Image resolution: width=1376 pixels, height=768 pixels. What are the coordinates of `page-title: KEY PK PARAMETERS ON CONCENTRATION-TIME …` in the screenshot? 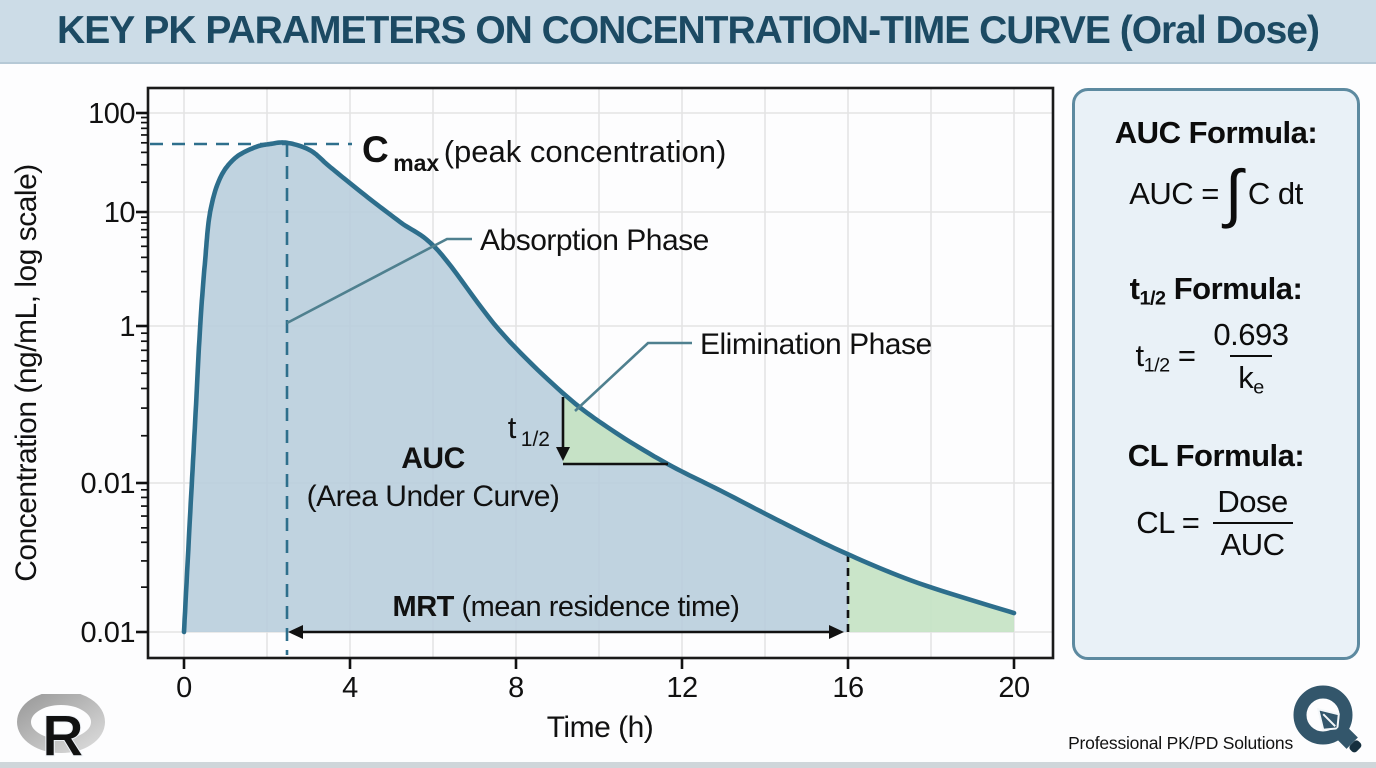 It's located at (688, 30).